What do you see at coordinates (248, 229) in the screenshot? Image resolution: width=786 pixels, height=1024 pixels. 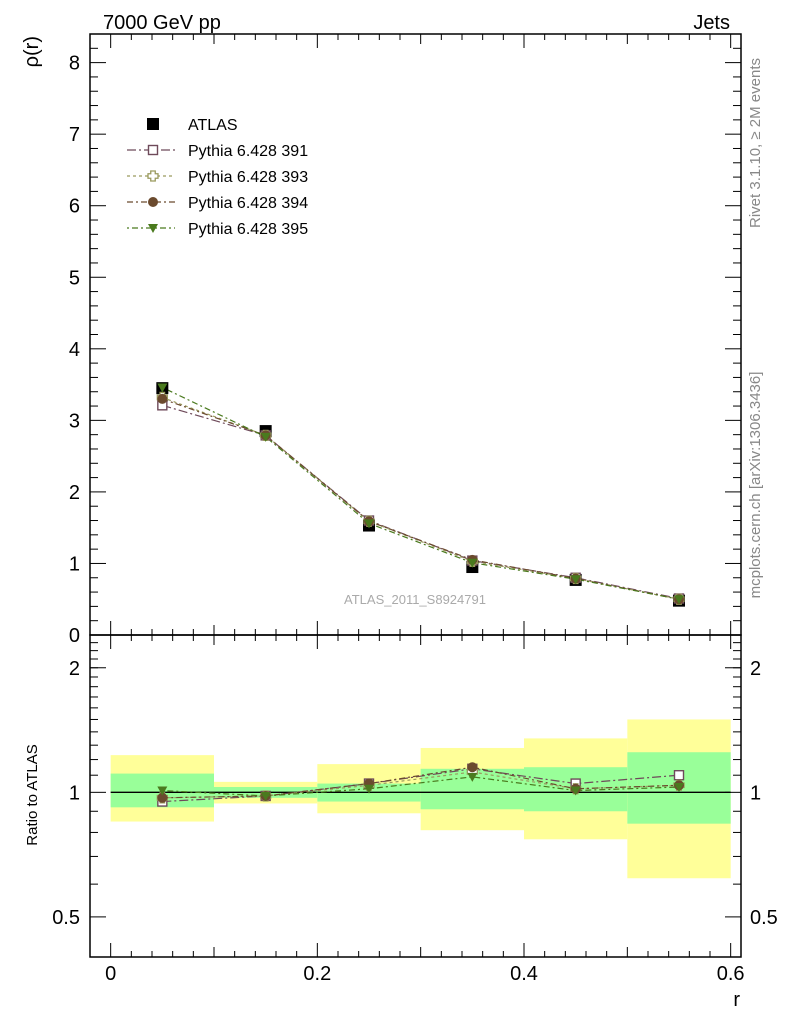 I see `legend-label: Pythia 6.428 395` at bounding box center [248, 229].